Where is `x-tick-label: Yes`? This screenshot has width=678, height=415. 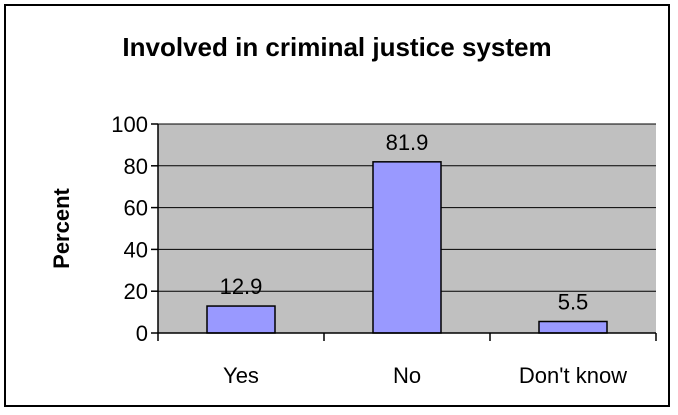 x-tick-label: Yes is located at coordinates (241, 375).